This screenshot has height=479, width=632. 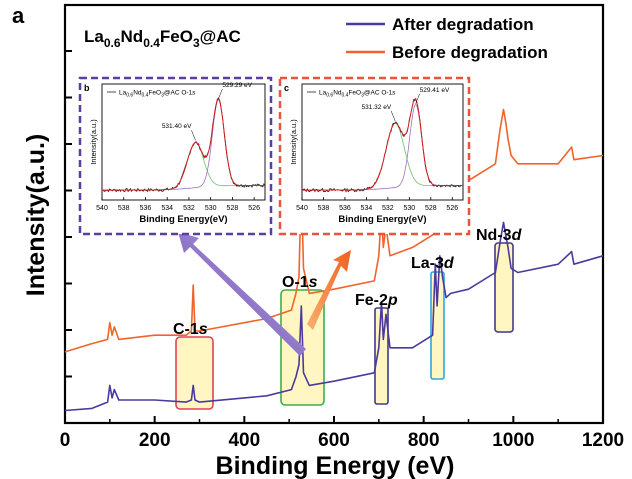 I want to click on inset-c-fit-envelope, so click(x=382, y=144).